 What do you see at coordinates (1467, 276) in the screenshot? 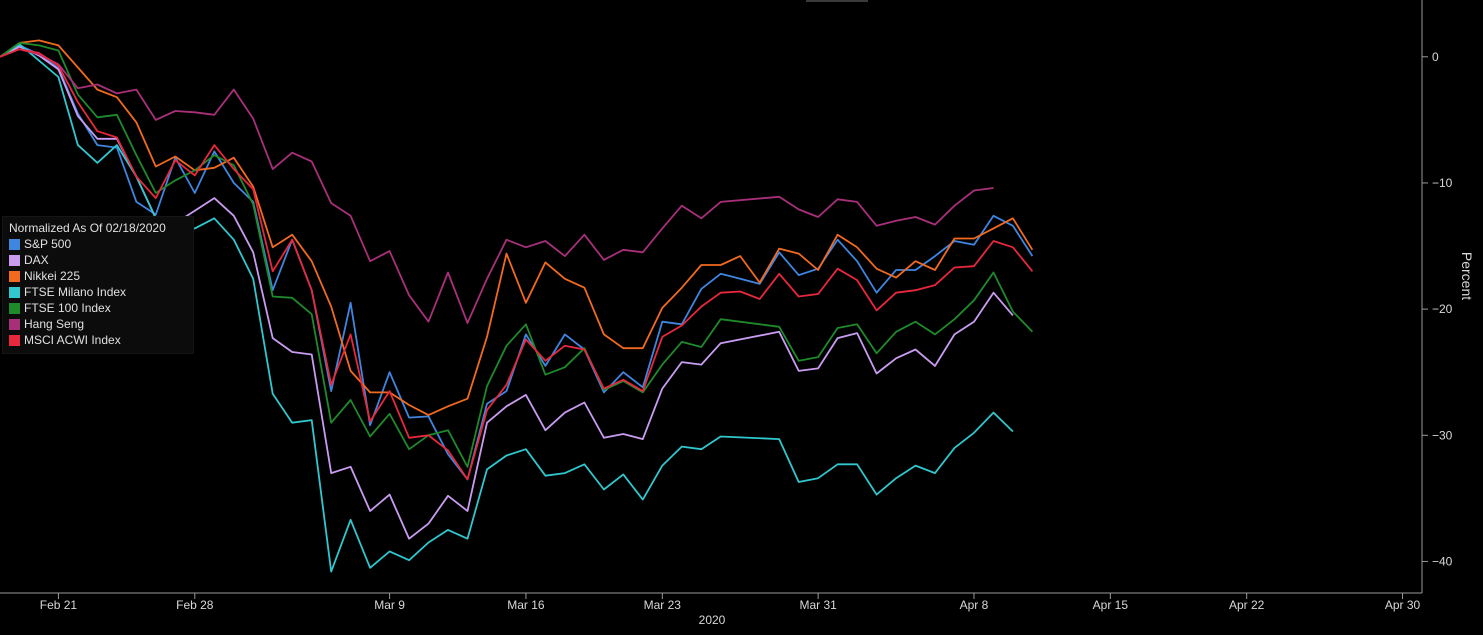
I see `y-axis-label: Percent` at bounding box center [1467, 276].